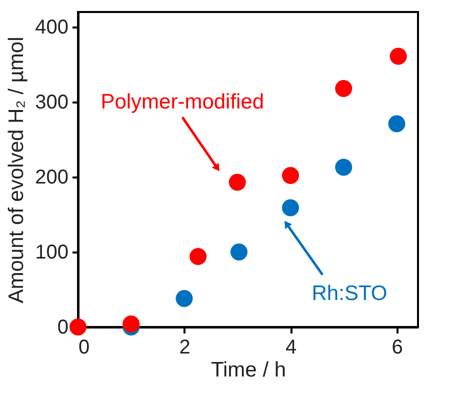 This screenshot has width=458, height=403. I want to click on y-tick-label: 0, so click(62, 327).